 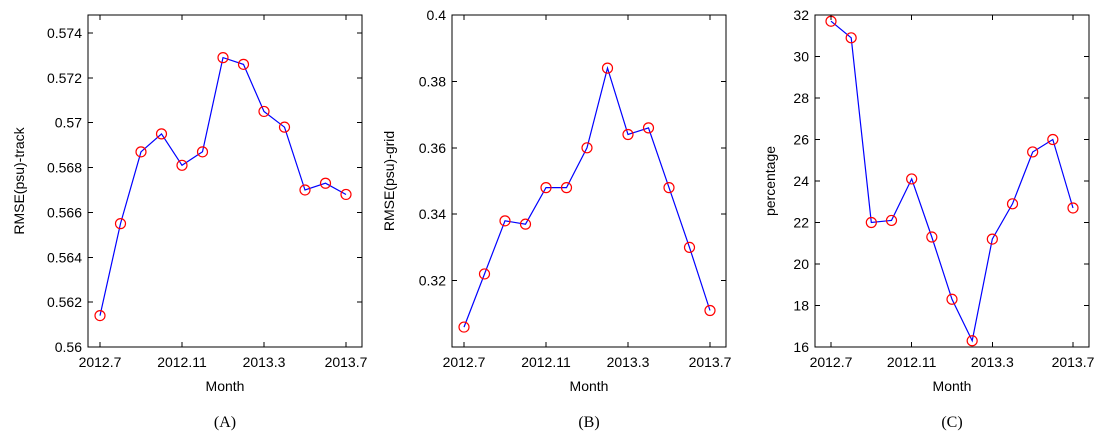 What do you see at coordinates (628, 362) in the screenshot?
I see `x-tick-label-b: 2013.3` at bounding box center [628, 362].